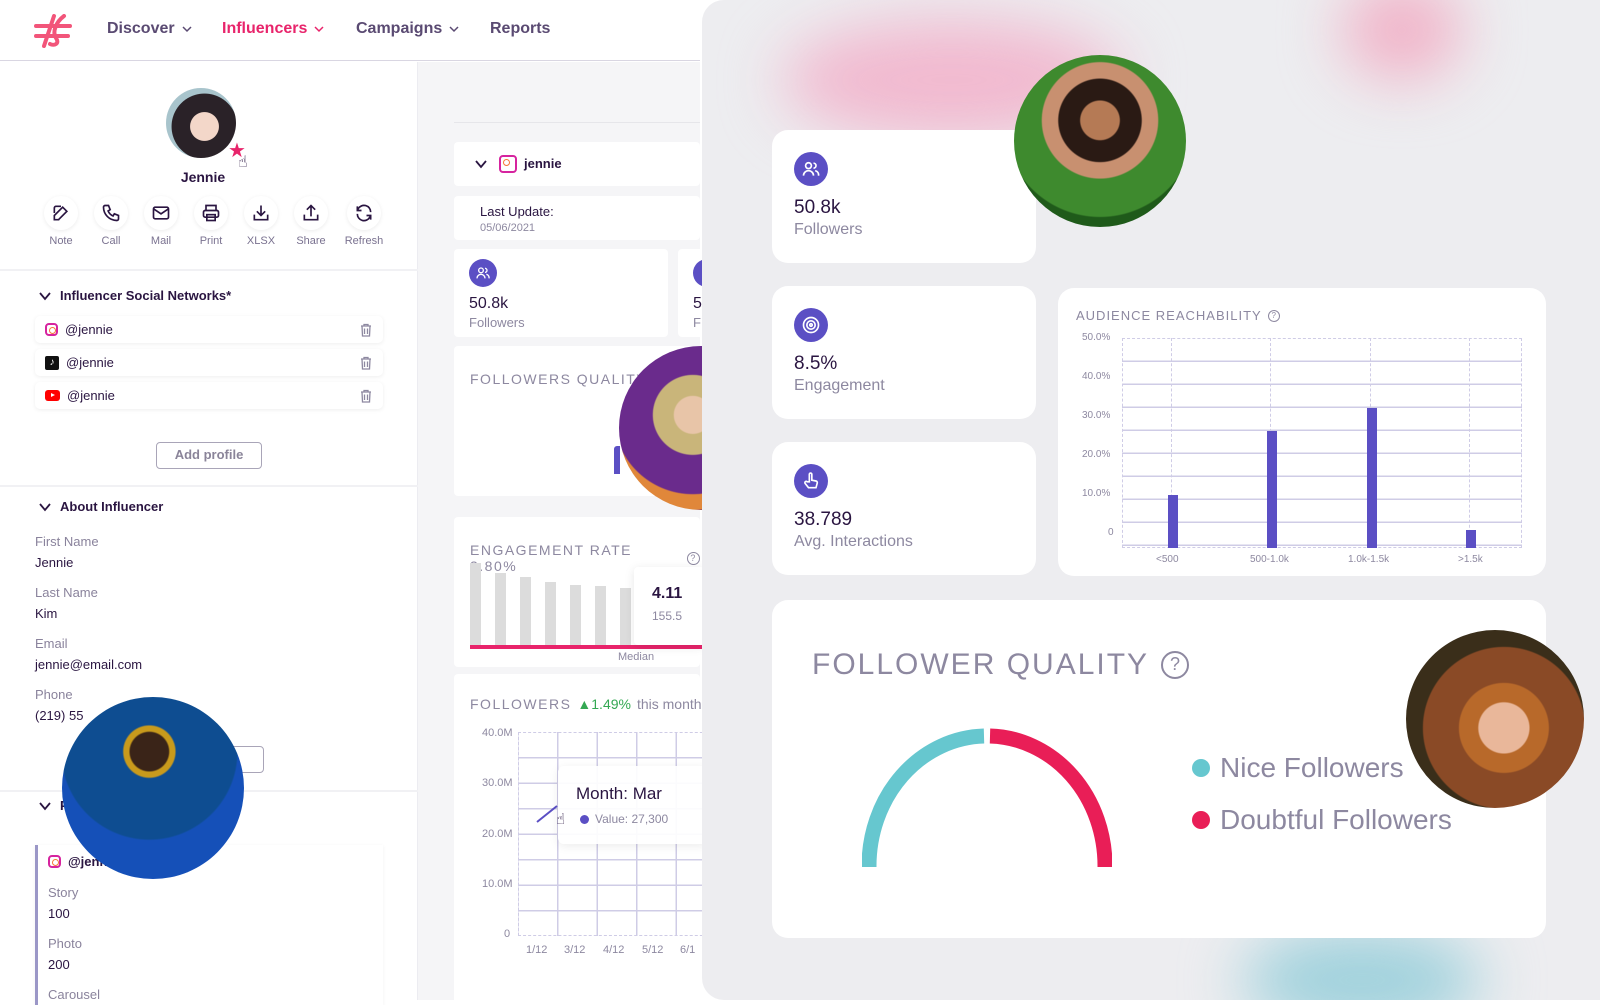 This screenshot has height=1005, width=1600. What do you see at coordinates (209, 925) in the screenshot?
I see `pricing-card: @jenn Story 100 Photo 200 Carousel` at bounding box center [209, 925].